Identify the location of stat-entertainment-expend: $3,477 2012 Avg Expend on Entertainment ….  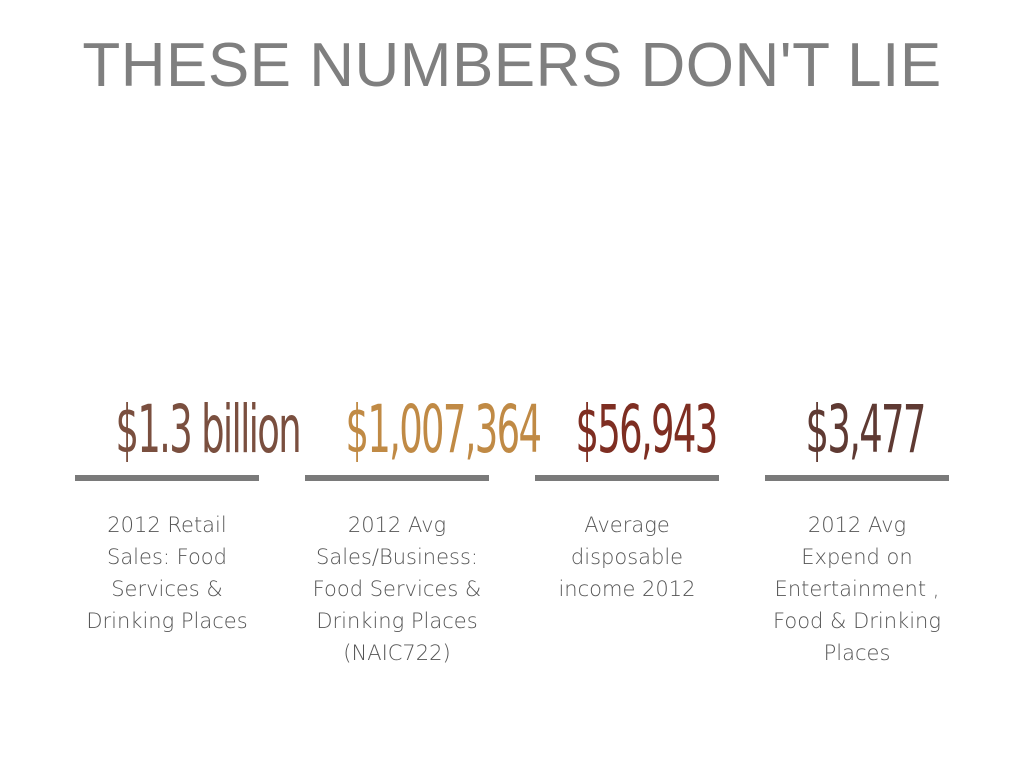
(857, 525).